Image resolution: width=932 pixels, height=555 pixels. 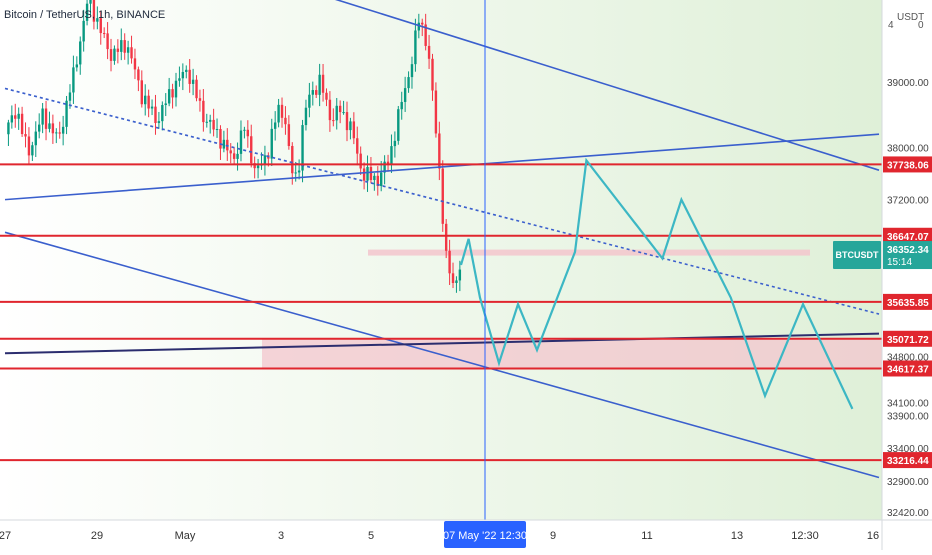 I want to click on x-tick-label: May, so click(x=185, y=536).